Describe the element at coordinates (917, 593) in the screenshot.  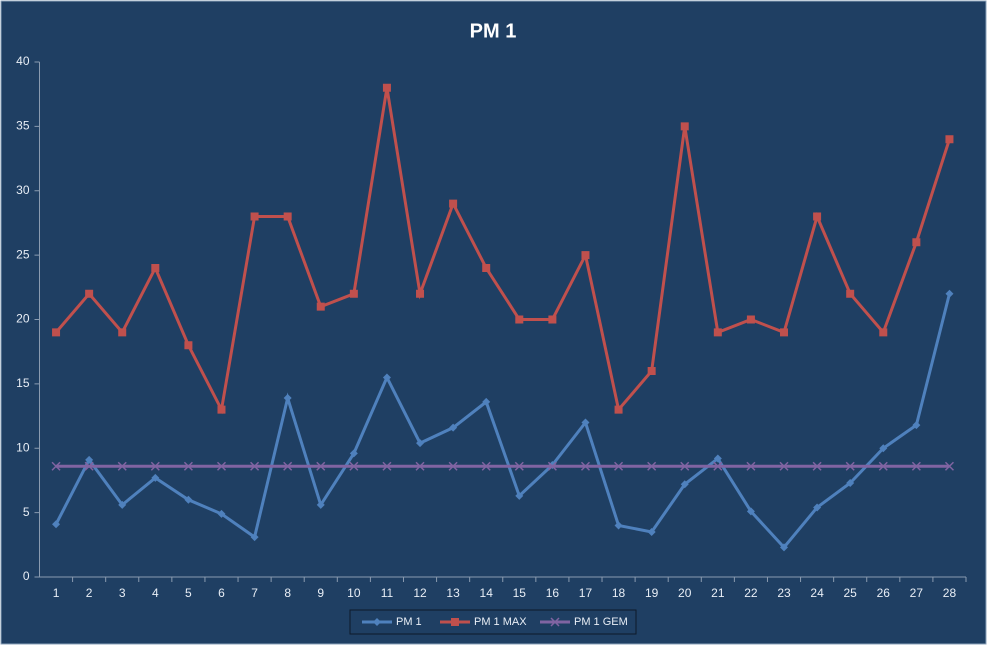
I see `x-tick-label: 27` at that location.